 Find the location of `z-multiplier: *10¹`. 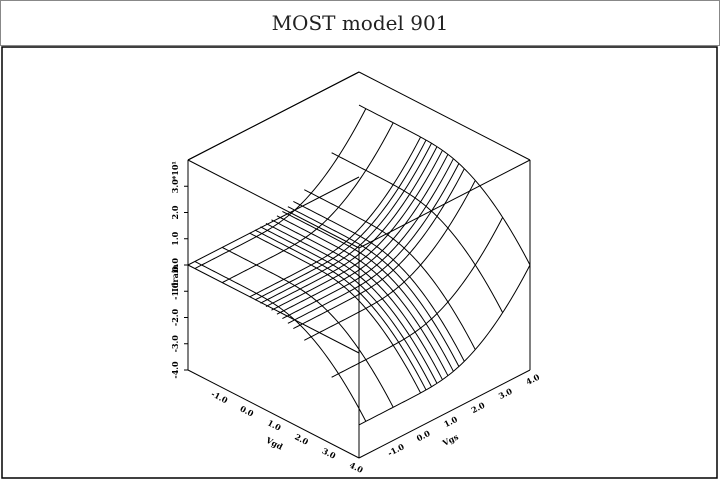

z-multiplier: *10¹ is located at coordinates (175, 170).